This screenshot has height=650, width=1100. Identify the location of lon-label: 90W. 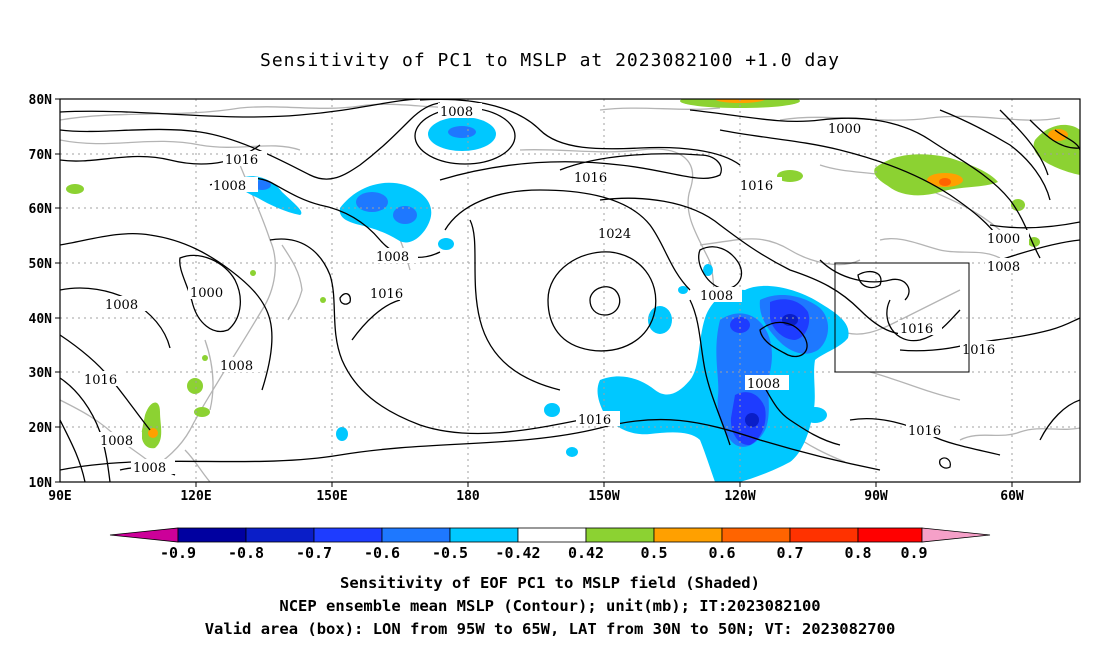
(876, 496).